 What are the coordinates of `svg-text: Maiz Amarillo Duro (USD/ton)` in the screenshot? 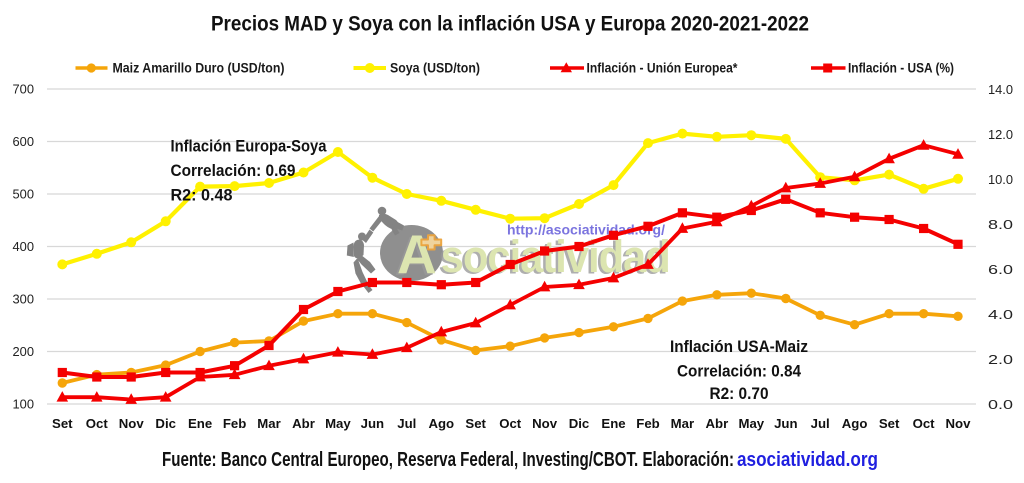 It's located at (199, 68).